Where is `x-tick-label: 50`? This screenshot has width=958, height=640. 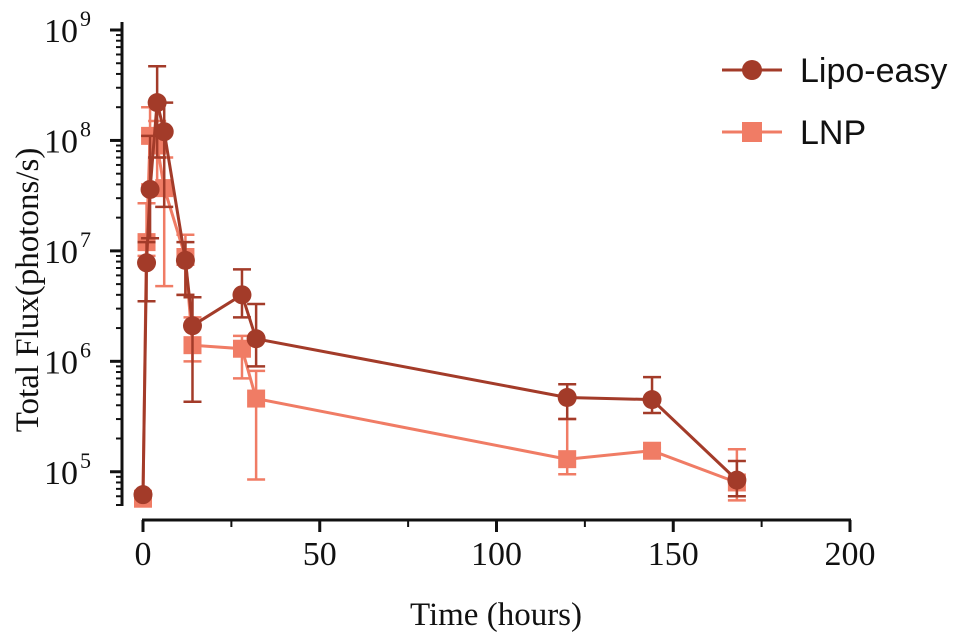 x-tick-label: 50 is located at coordinates (320, 554).